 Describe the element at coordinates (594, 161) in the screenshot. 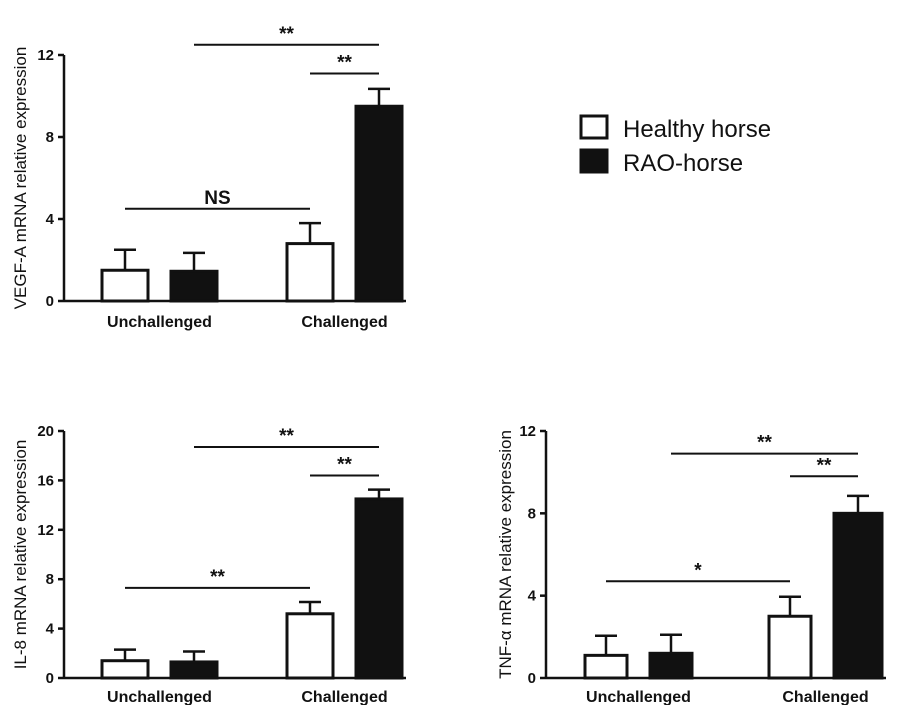

I see `legend-swatch-rao` at that location.